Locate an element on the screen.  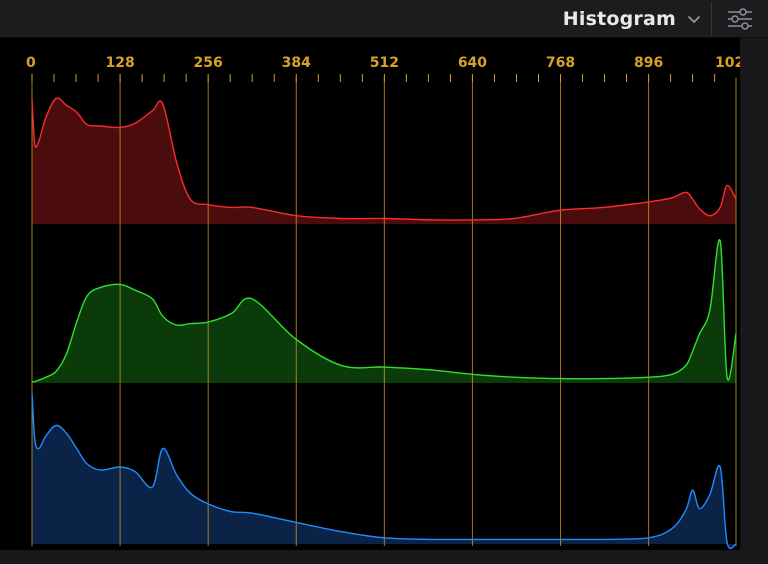
sliders-icon is located at coordinates (740, 19).